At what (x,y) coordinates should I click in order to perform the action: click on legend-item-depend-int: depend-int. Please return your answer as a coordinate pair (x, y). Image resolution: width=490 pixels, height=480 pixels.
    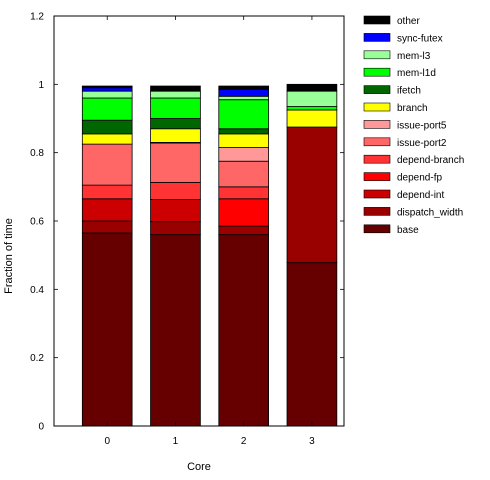
    Looking at the image, I should click on (403, 195).